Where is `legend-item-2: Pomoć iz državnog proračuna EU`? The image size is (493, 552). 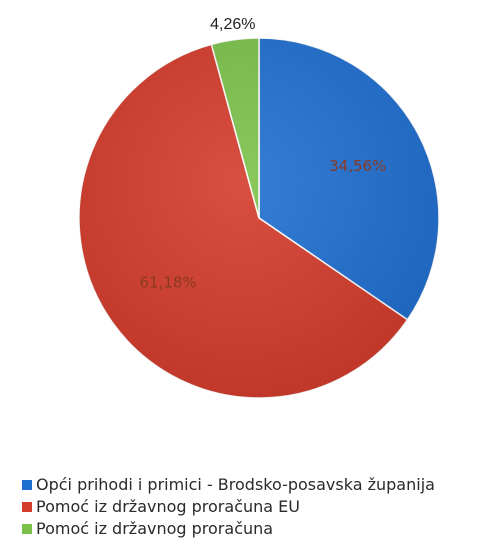
legend-item-2: Pomoć iz državnog proračuna EU is located at coordinates (228, 507).